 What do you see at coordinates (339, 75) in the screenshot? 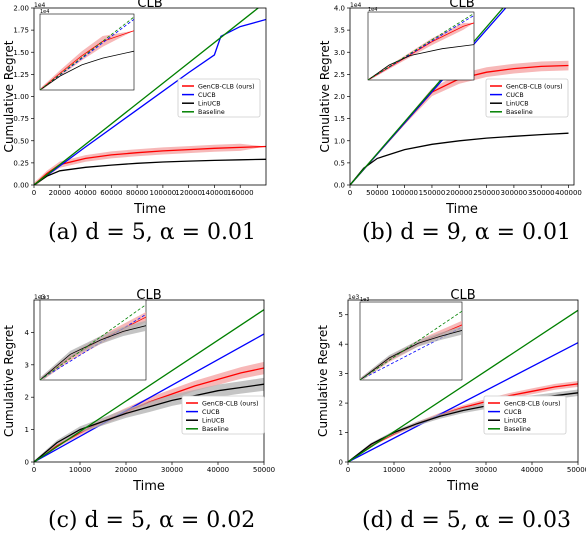
I see `y-tick-label: 2.5` at bounding box center [339, 75].